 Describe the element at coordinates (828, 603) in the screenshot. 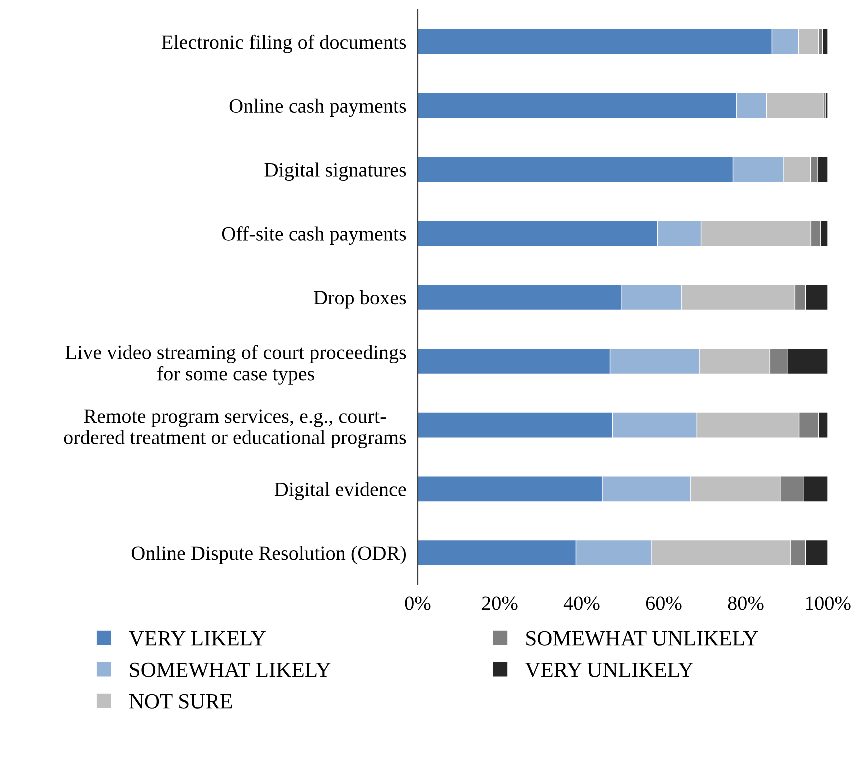

I see `x-tick-label: 100%` at that location.